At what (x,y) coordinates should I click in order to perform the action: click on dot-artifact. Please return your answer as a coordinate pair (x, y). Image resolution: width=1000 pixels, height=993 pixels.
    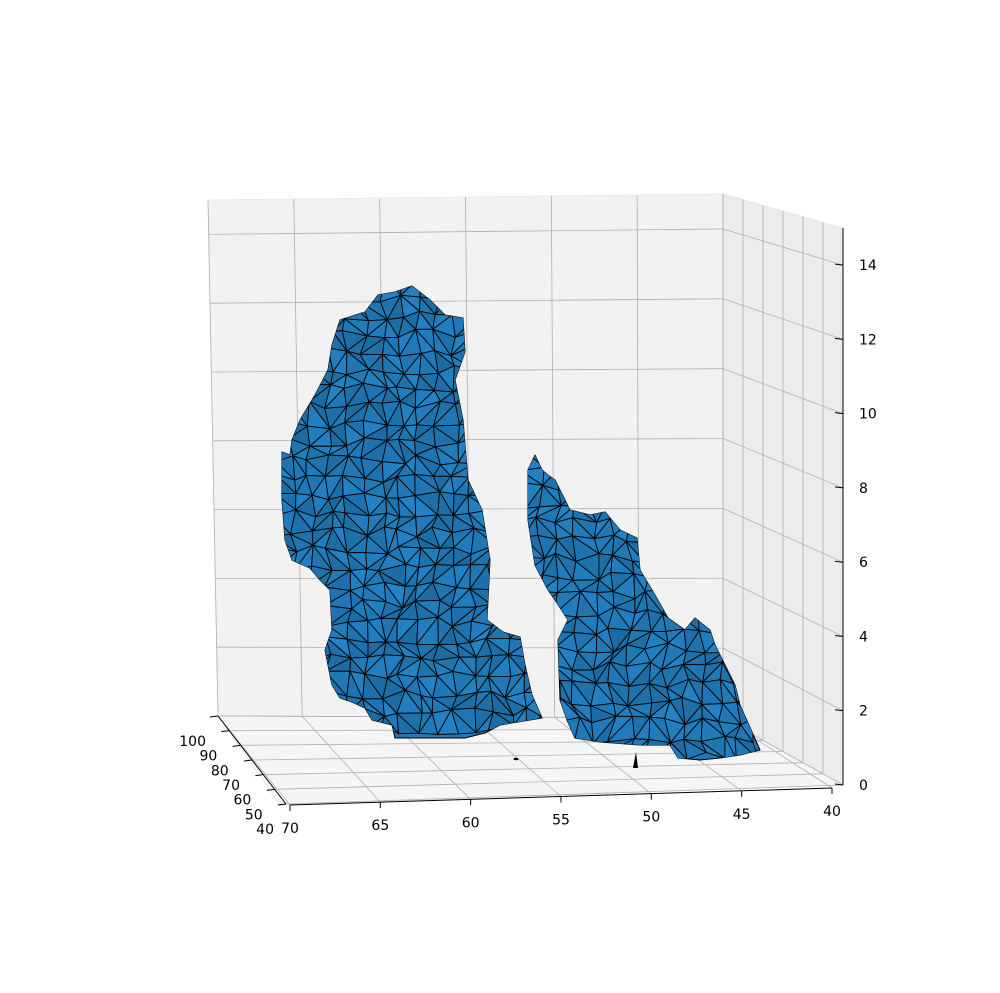
    Looking at the image, I should click on (516, 759).